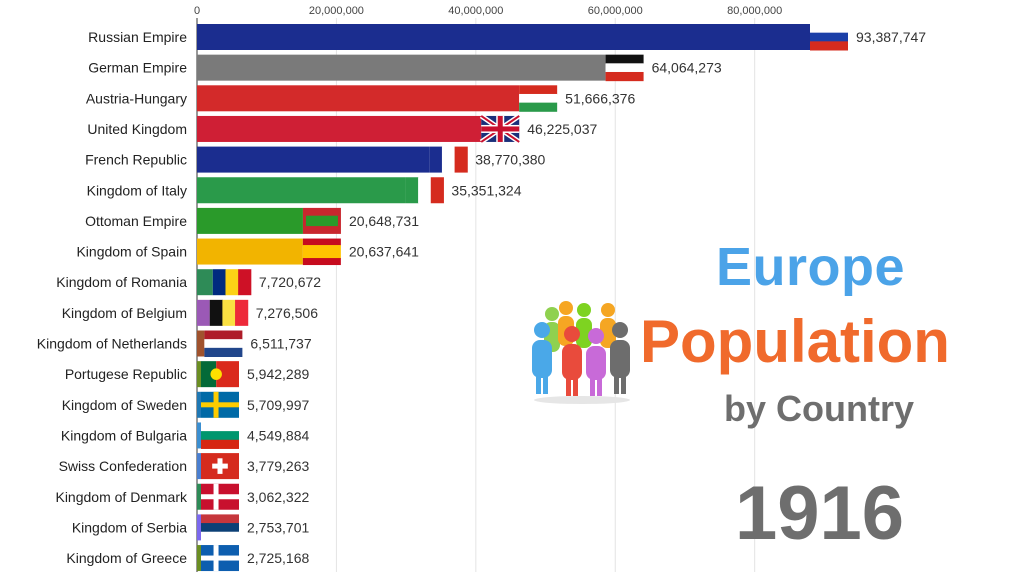  Describe the element at coordinates (687, 68) in the screenshot. I see `value-label: 64,064,273` at that location.